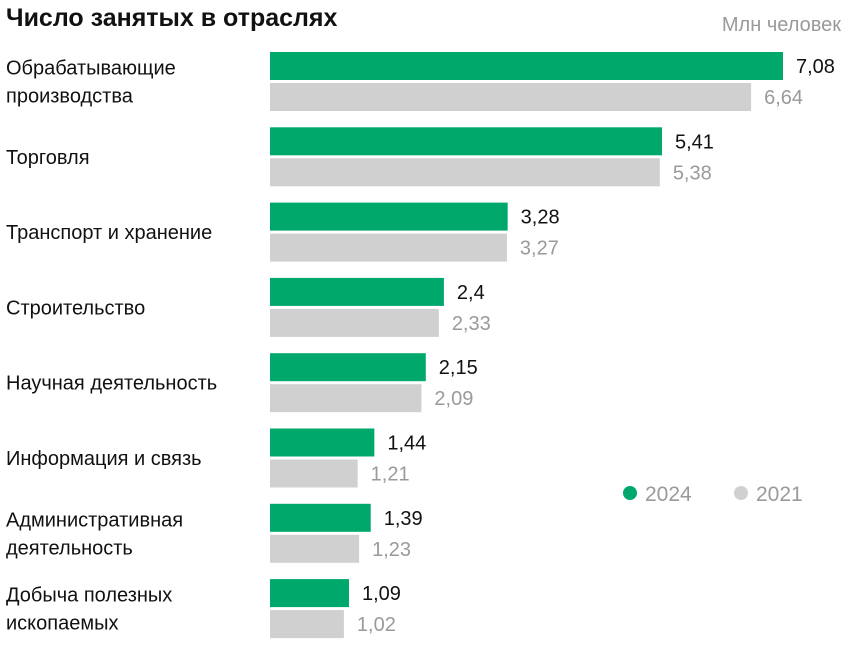 This screenshot has height=646, width=847. Describe the element at coordinates (48, 158) in the screenshot. I see `category-label-2: Торговля` at that location.